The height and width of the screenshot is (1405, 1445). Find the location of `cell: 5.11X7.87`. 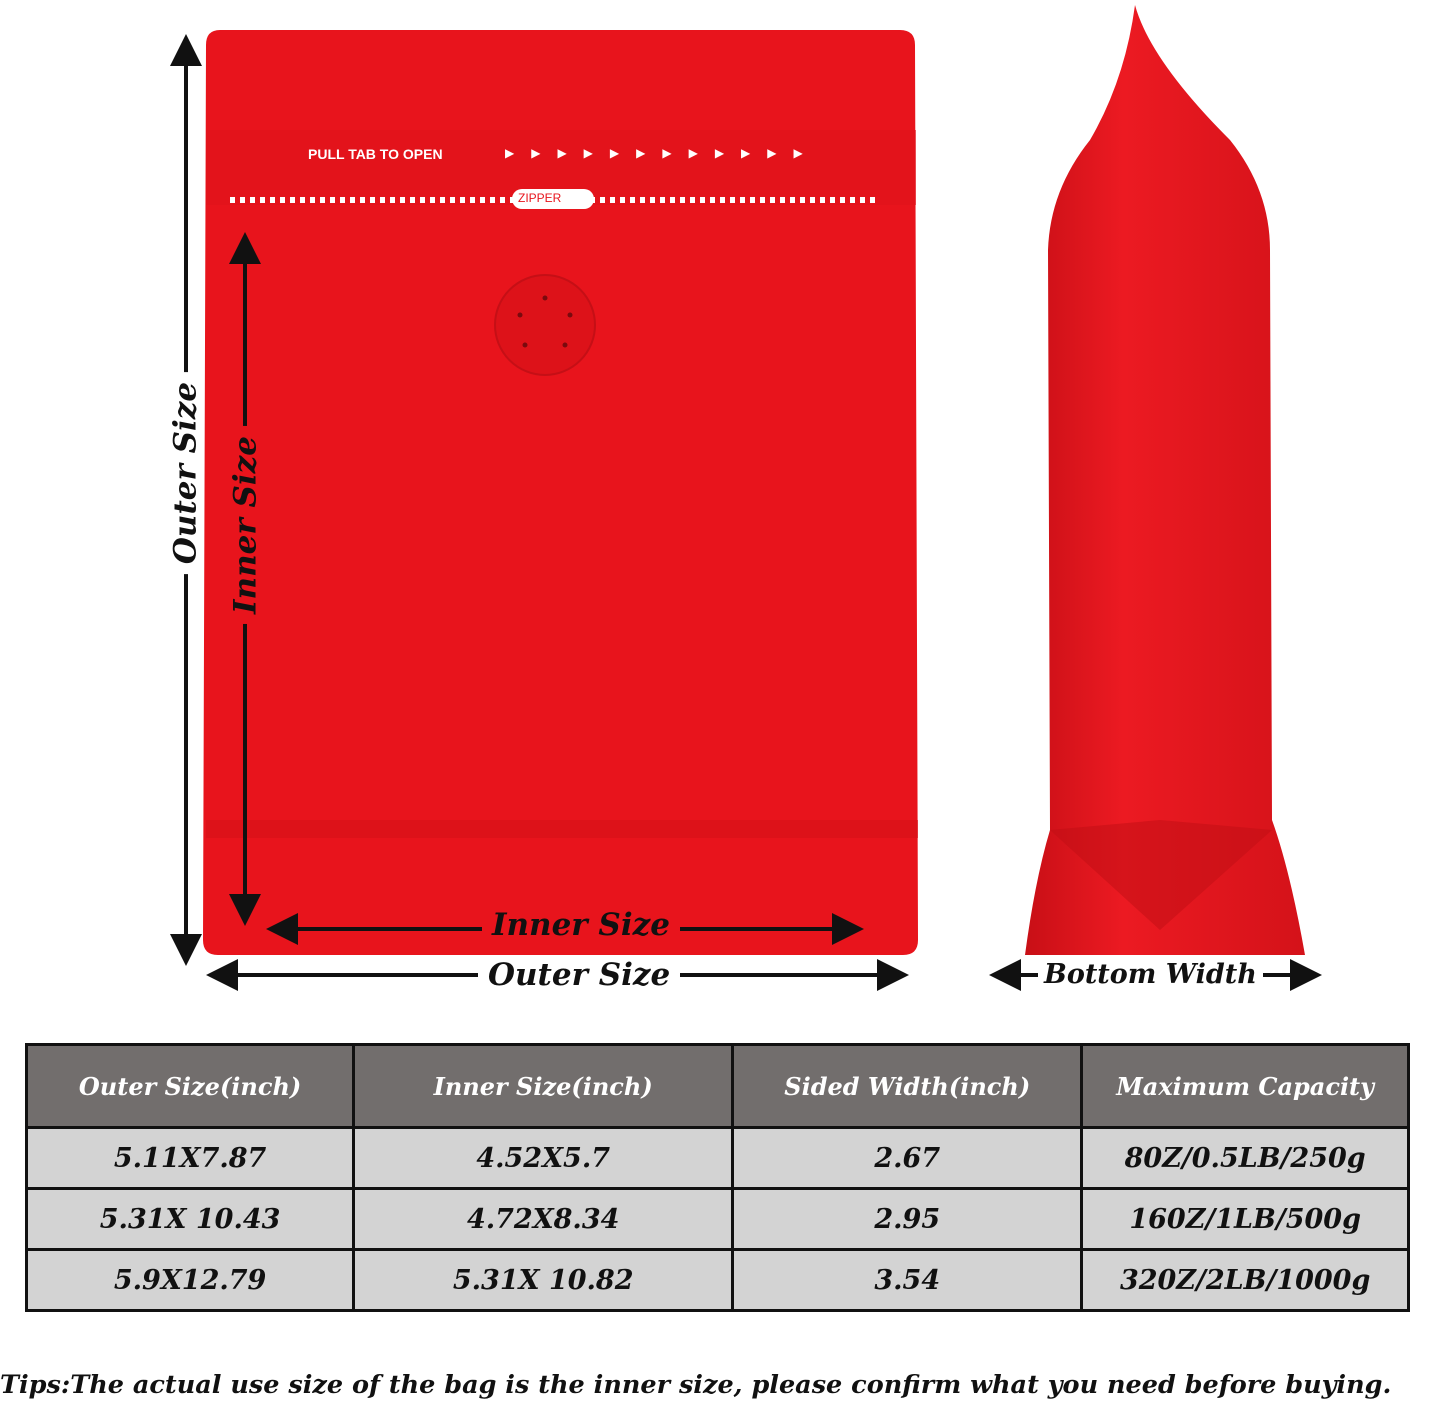

cell: 5.11X7.87 is located at coordinates (190, 1158).